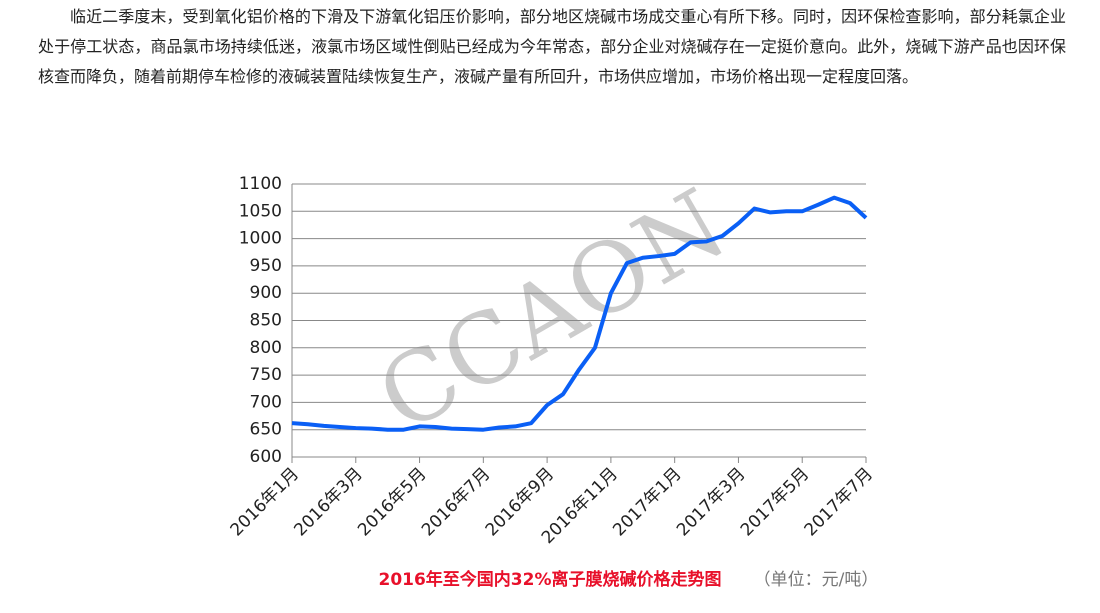 Image resolution: width=1100 pixels, height=613 pixels. What do you see at coordinates (266, 430) in the screenshot?
I see `y-tick-label: 650` at bounding box center [266, 430].